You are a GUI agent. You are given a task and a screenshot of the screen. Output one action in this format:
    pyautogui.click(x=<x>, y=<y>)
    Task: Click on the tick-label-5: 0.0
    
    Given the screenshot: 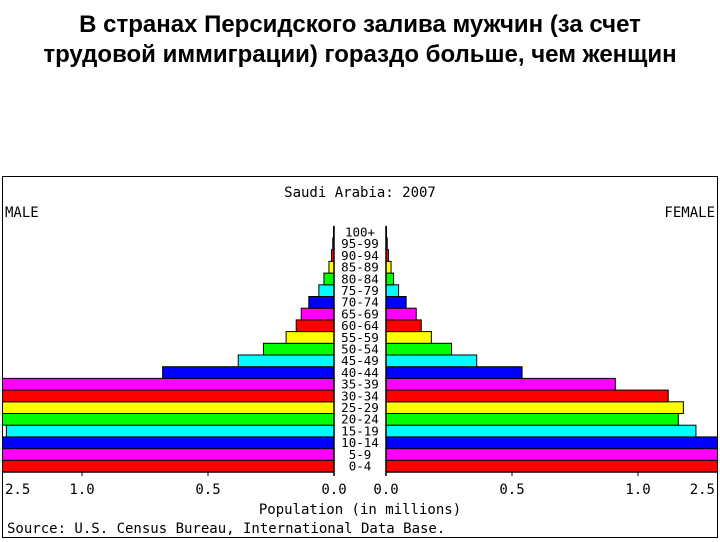 What is the action you would take?
    pyautogui.click(x=333, y=490)
    